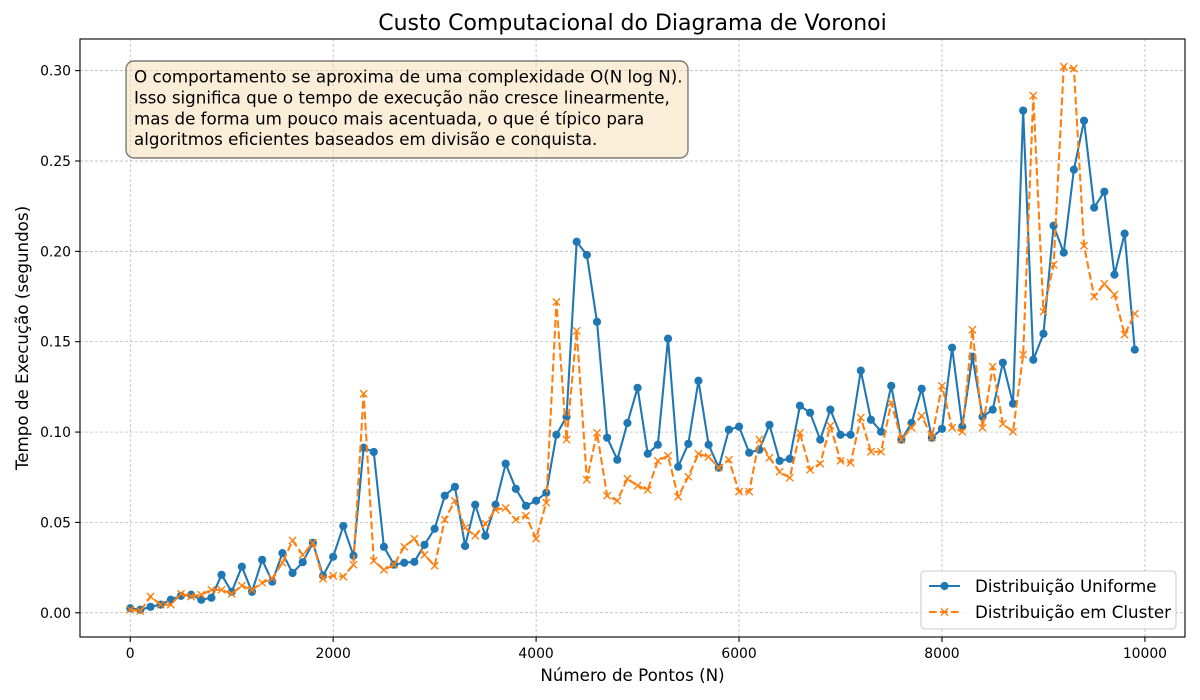  Describe the element at coordinates (55, 72) in the screenshot. I see `y-tick-label: 0.30` at that location.